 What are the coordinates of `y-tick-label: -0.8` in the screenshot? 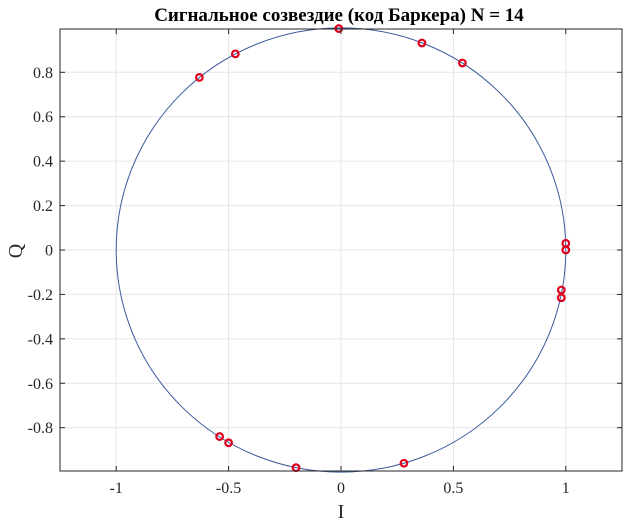 It's located at (40, 428).